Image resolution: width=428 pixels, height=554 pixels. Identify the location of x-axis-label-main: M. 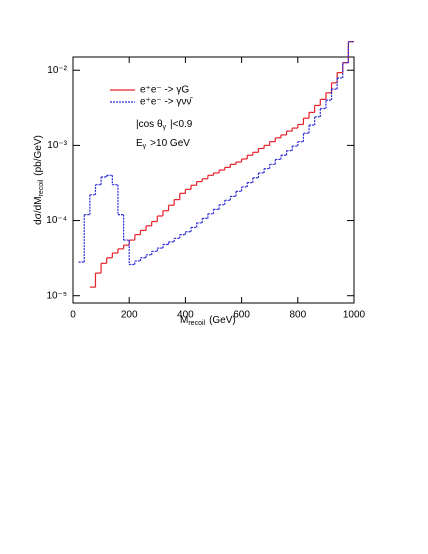
(184, 320).